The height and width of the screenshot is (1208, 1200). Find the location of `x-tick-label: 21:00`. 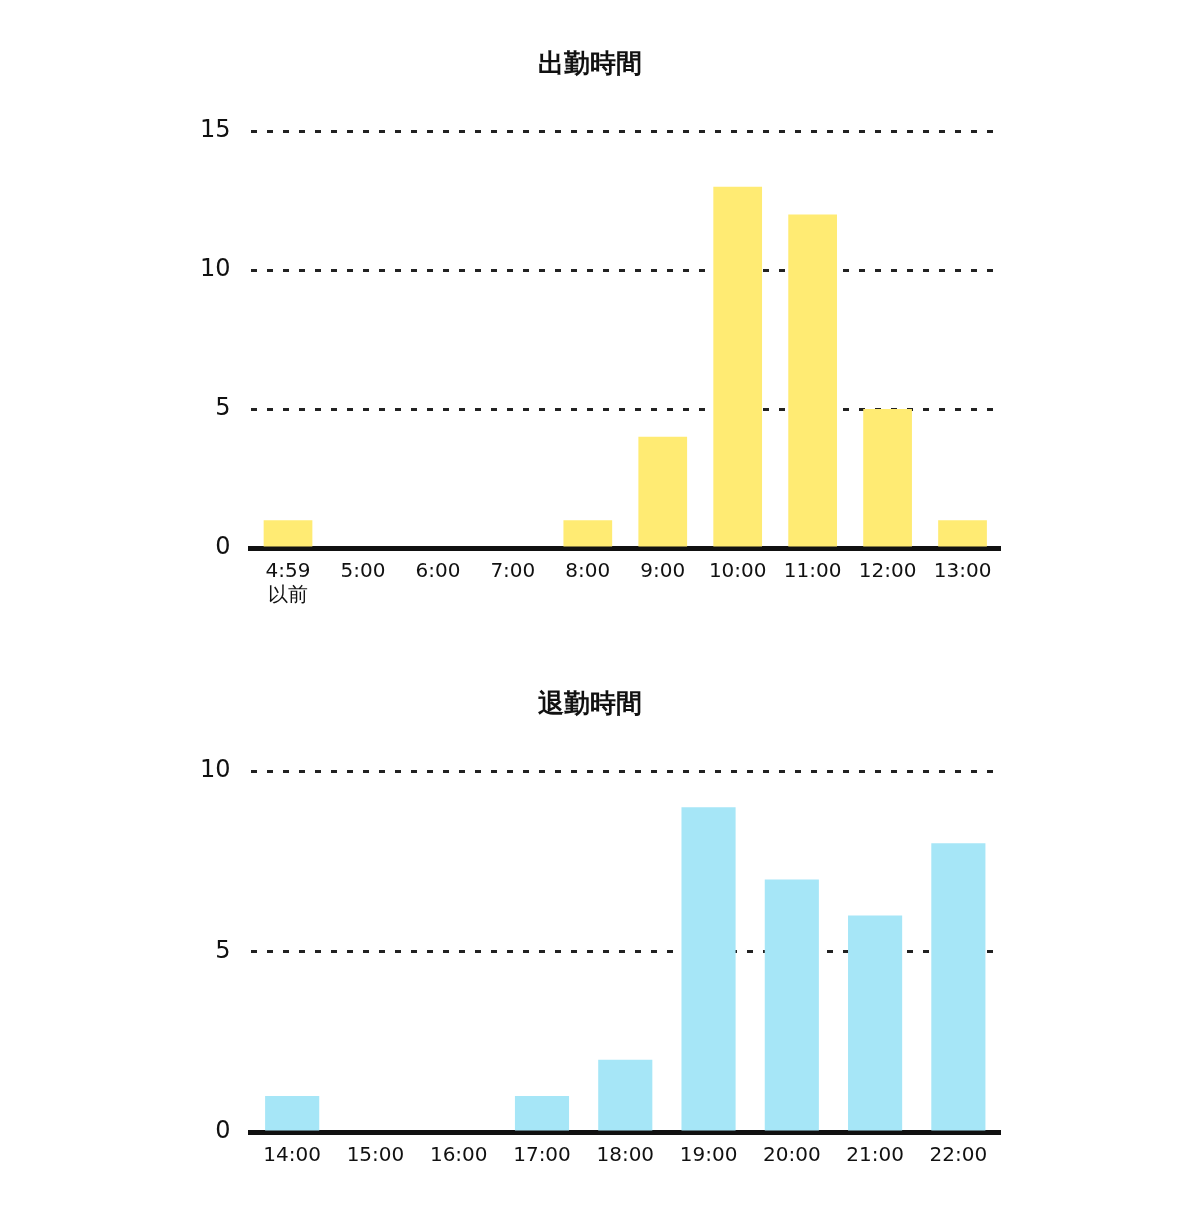

x-tick-label: 21:00 is located at coordinates (875, 1154).